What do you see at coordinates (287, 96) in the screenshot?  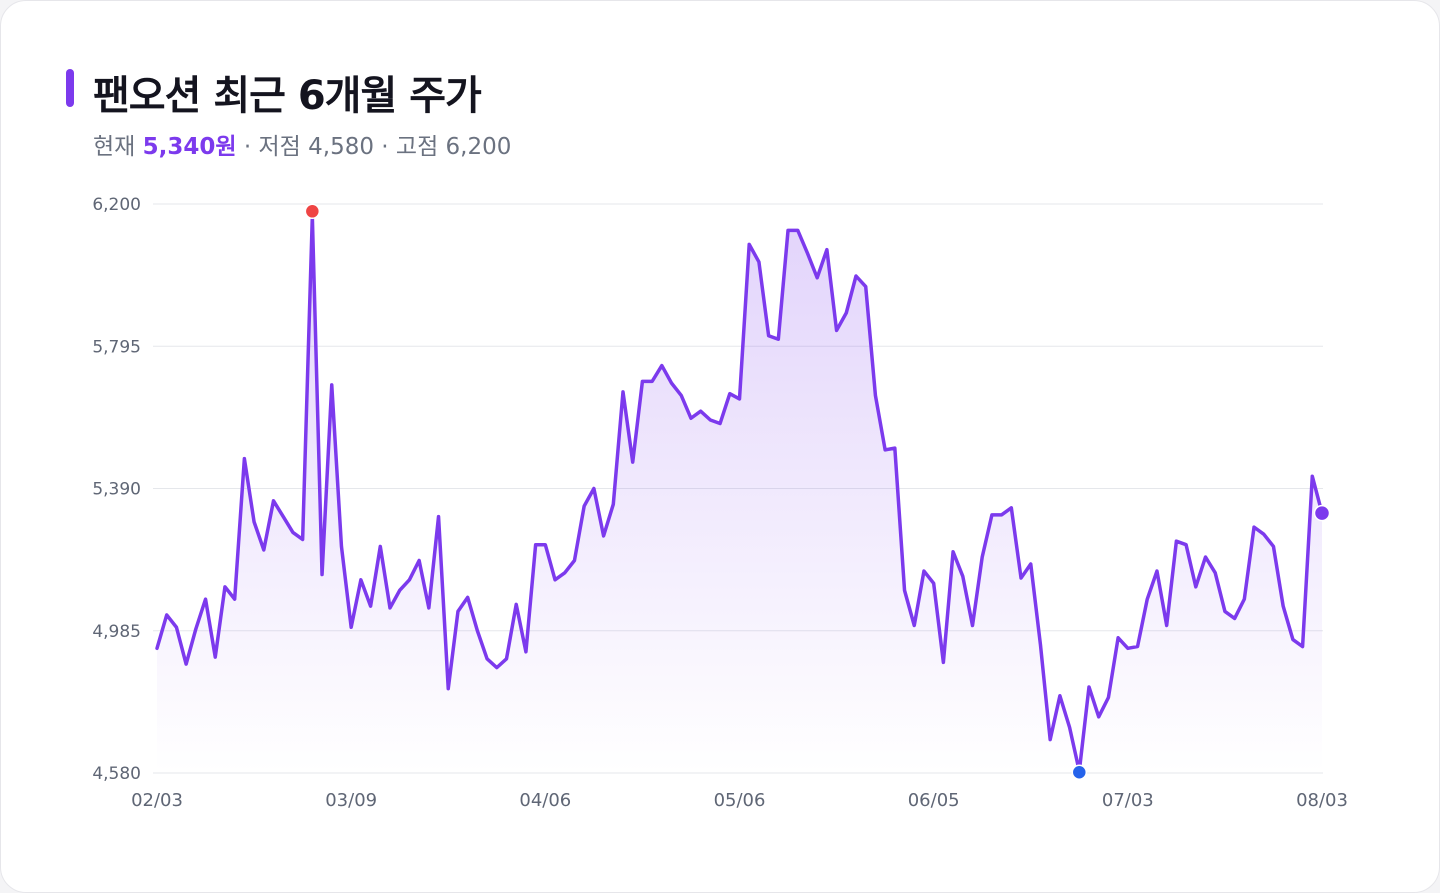 I see `chart-title: 팬오션 최근 6개월 주가` at bounding box center [287, 96].